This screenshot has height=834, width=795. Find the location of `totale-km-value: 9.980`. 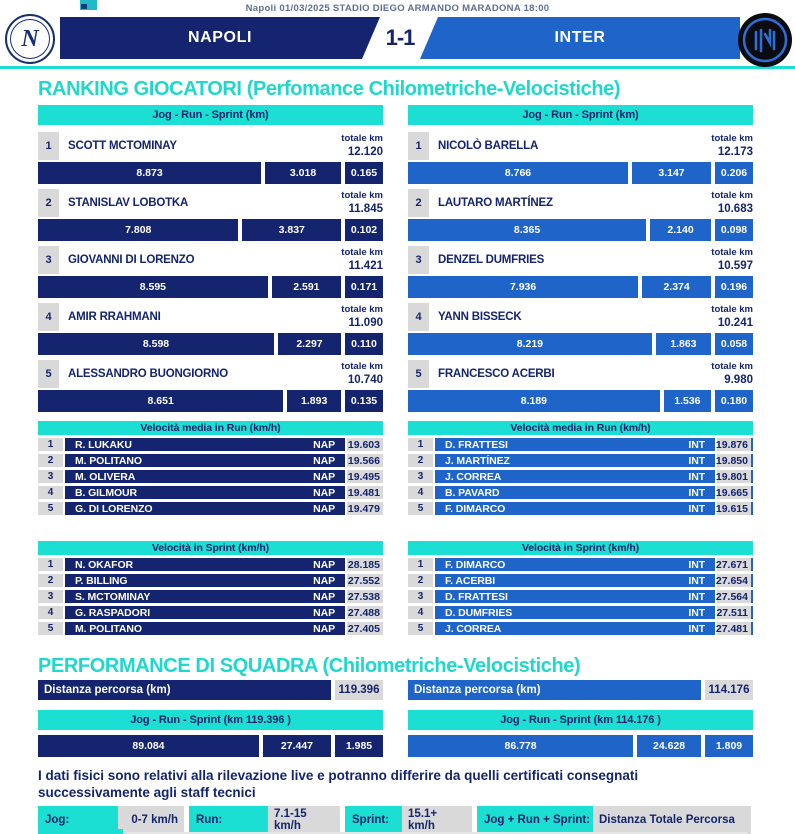

totale-km-value: 9.980 is located at coordinates (738, 379).